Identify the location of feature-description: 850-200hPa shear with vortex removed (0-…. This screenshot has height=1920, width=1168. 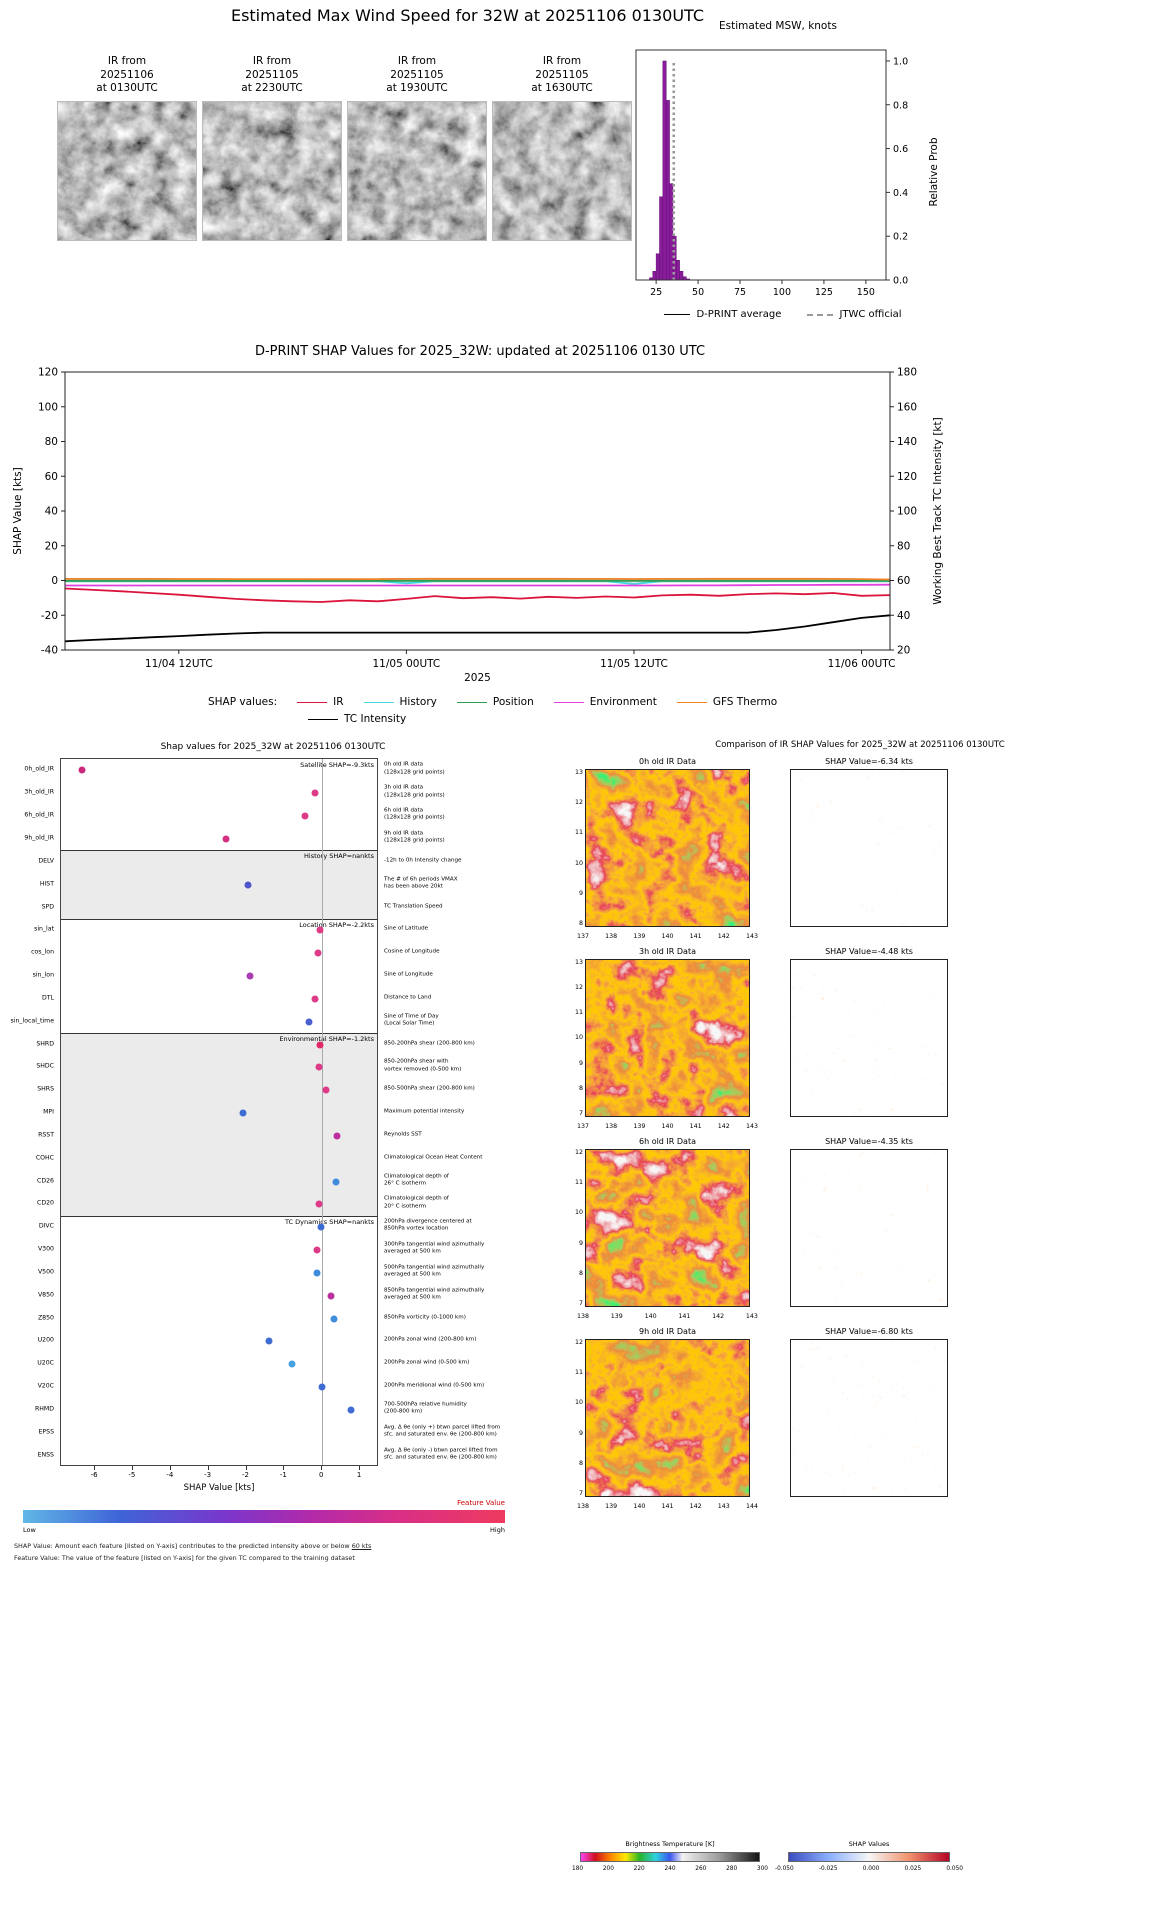
(423, 1066).